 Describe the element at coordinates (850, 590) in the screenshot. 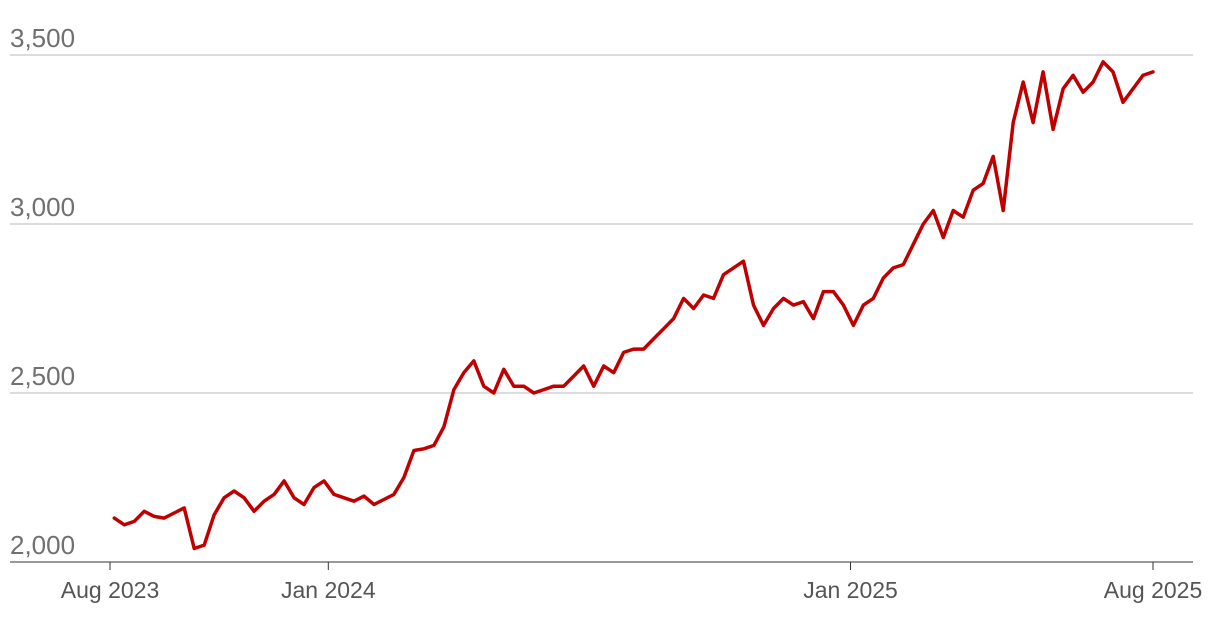

I see `x-tick-label: Jan 2025` at that location.